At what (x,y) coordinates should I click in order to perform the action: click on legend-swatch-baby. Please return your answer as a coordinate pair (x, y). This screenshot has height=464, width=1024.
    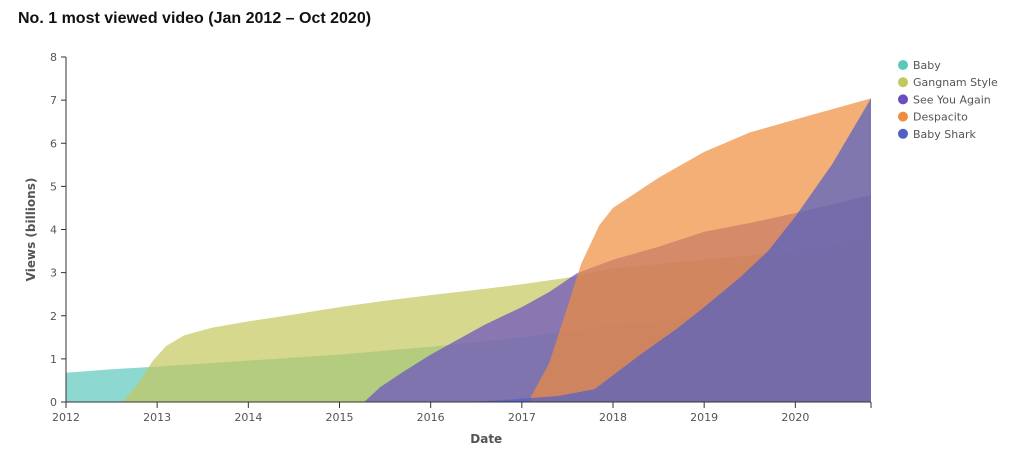
    Looking at the image, I should click on (903, 65).